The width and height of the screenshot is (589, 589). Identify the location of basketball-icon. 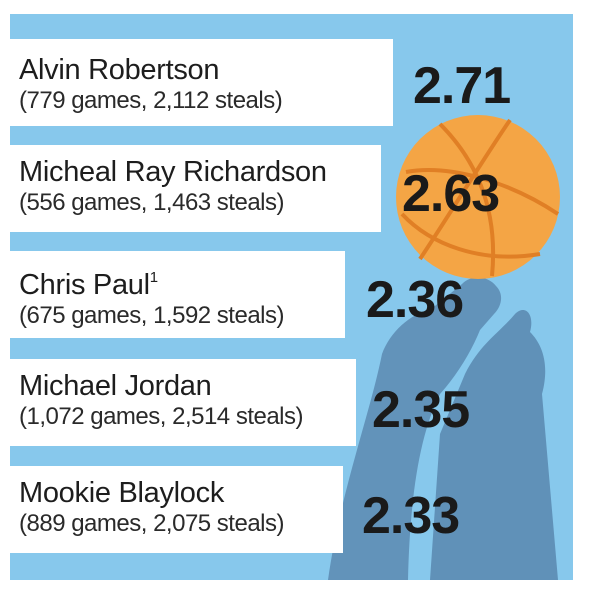
(478, 197).